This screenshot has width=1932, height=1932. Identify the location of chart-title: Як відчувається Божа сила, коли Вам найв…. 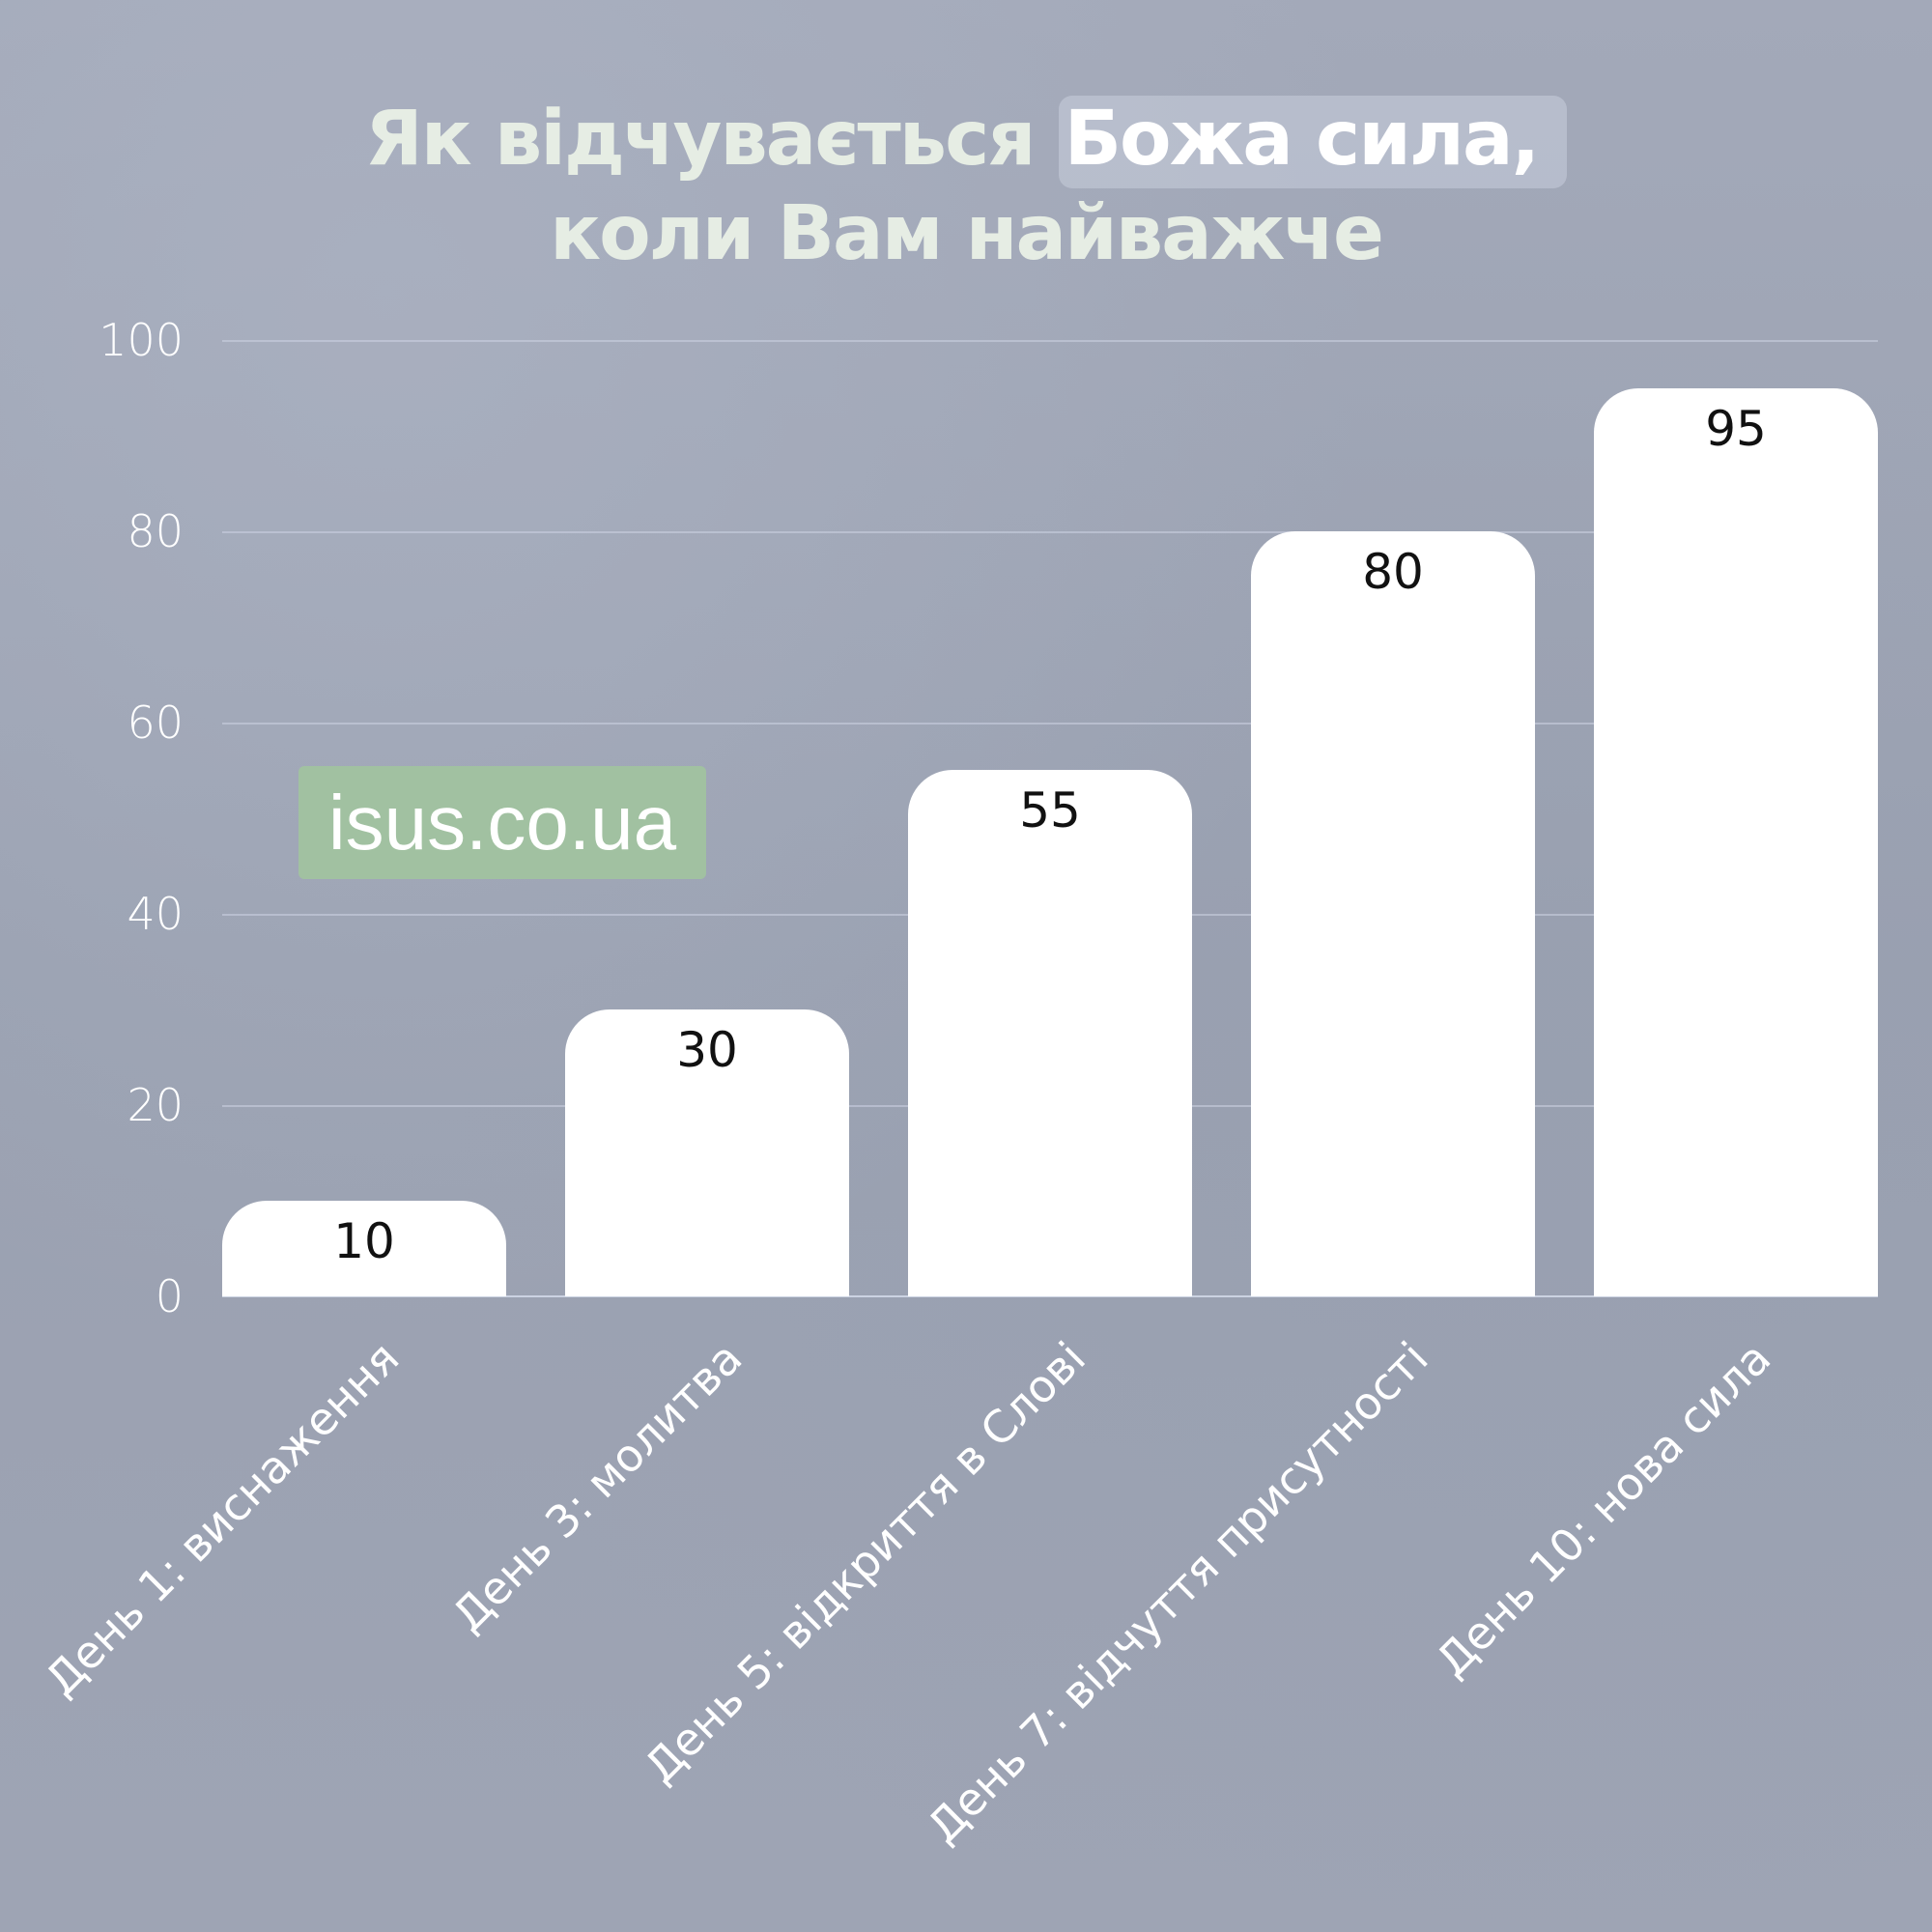
(966, 186).